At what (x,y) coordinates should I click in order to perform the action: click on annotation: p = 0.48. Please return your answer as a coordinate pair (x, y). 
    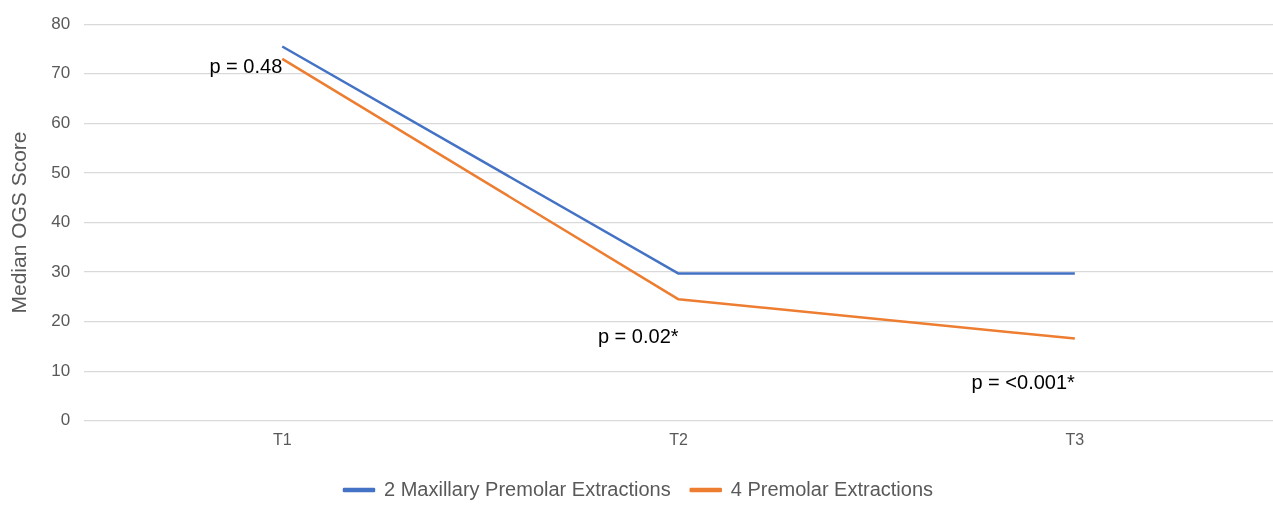
    Looking at the image, I should click on (246, 66).